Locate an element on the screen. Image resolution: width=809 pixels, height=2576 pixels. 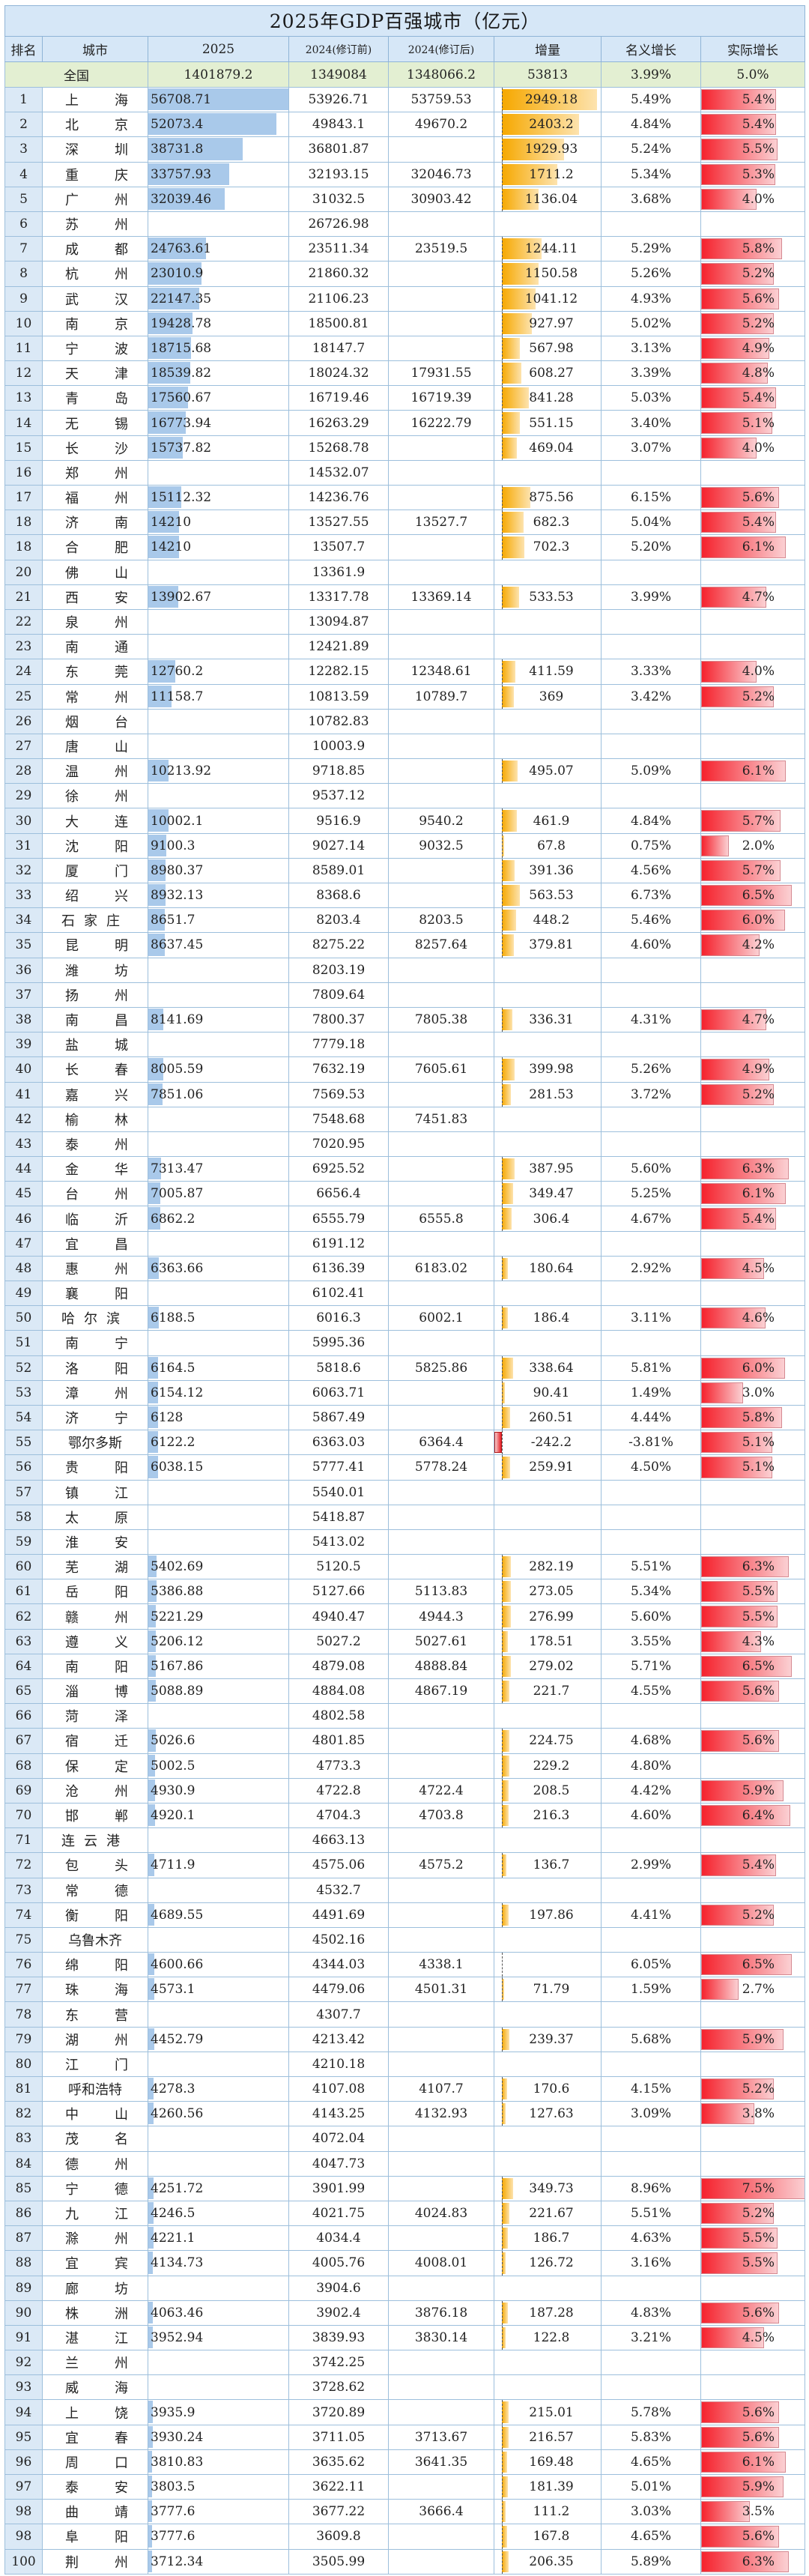
gdp-2024-post-value: 3713.67 is located at coordinates (441, 2437).